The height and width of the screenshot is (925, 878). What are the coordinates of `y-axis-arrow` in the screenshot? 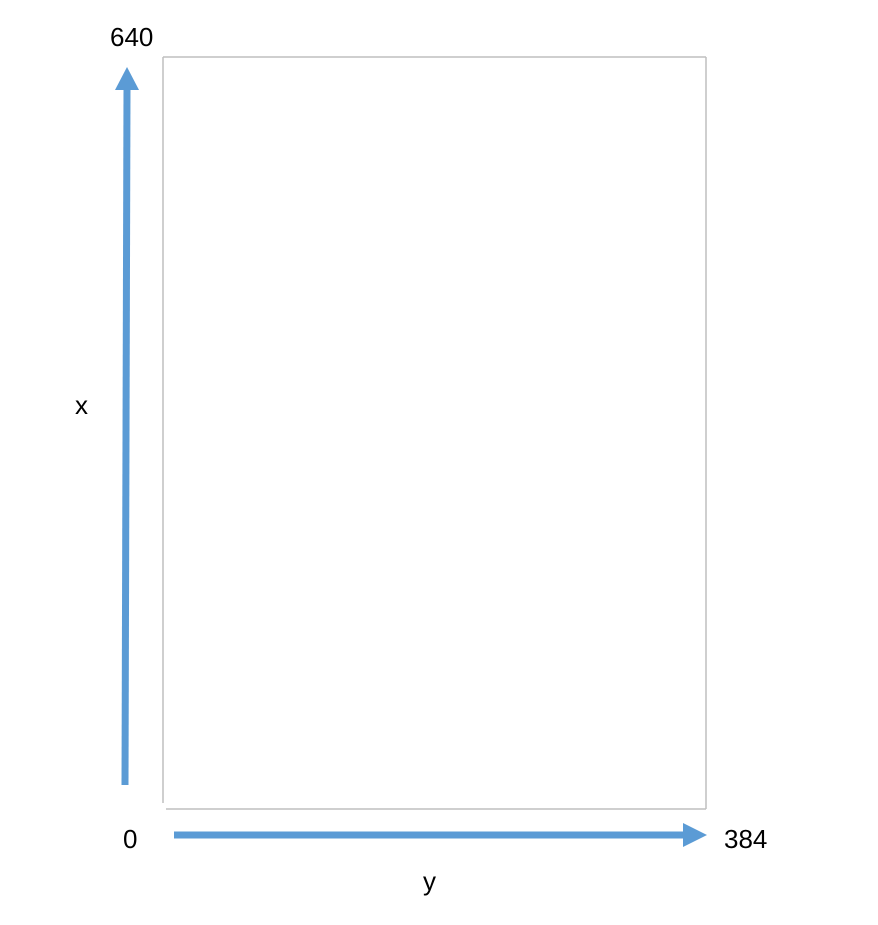 It's located at (440, 835).